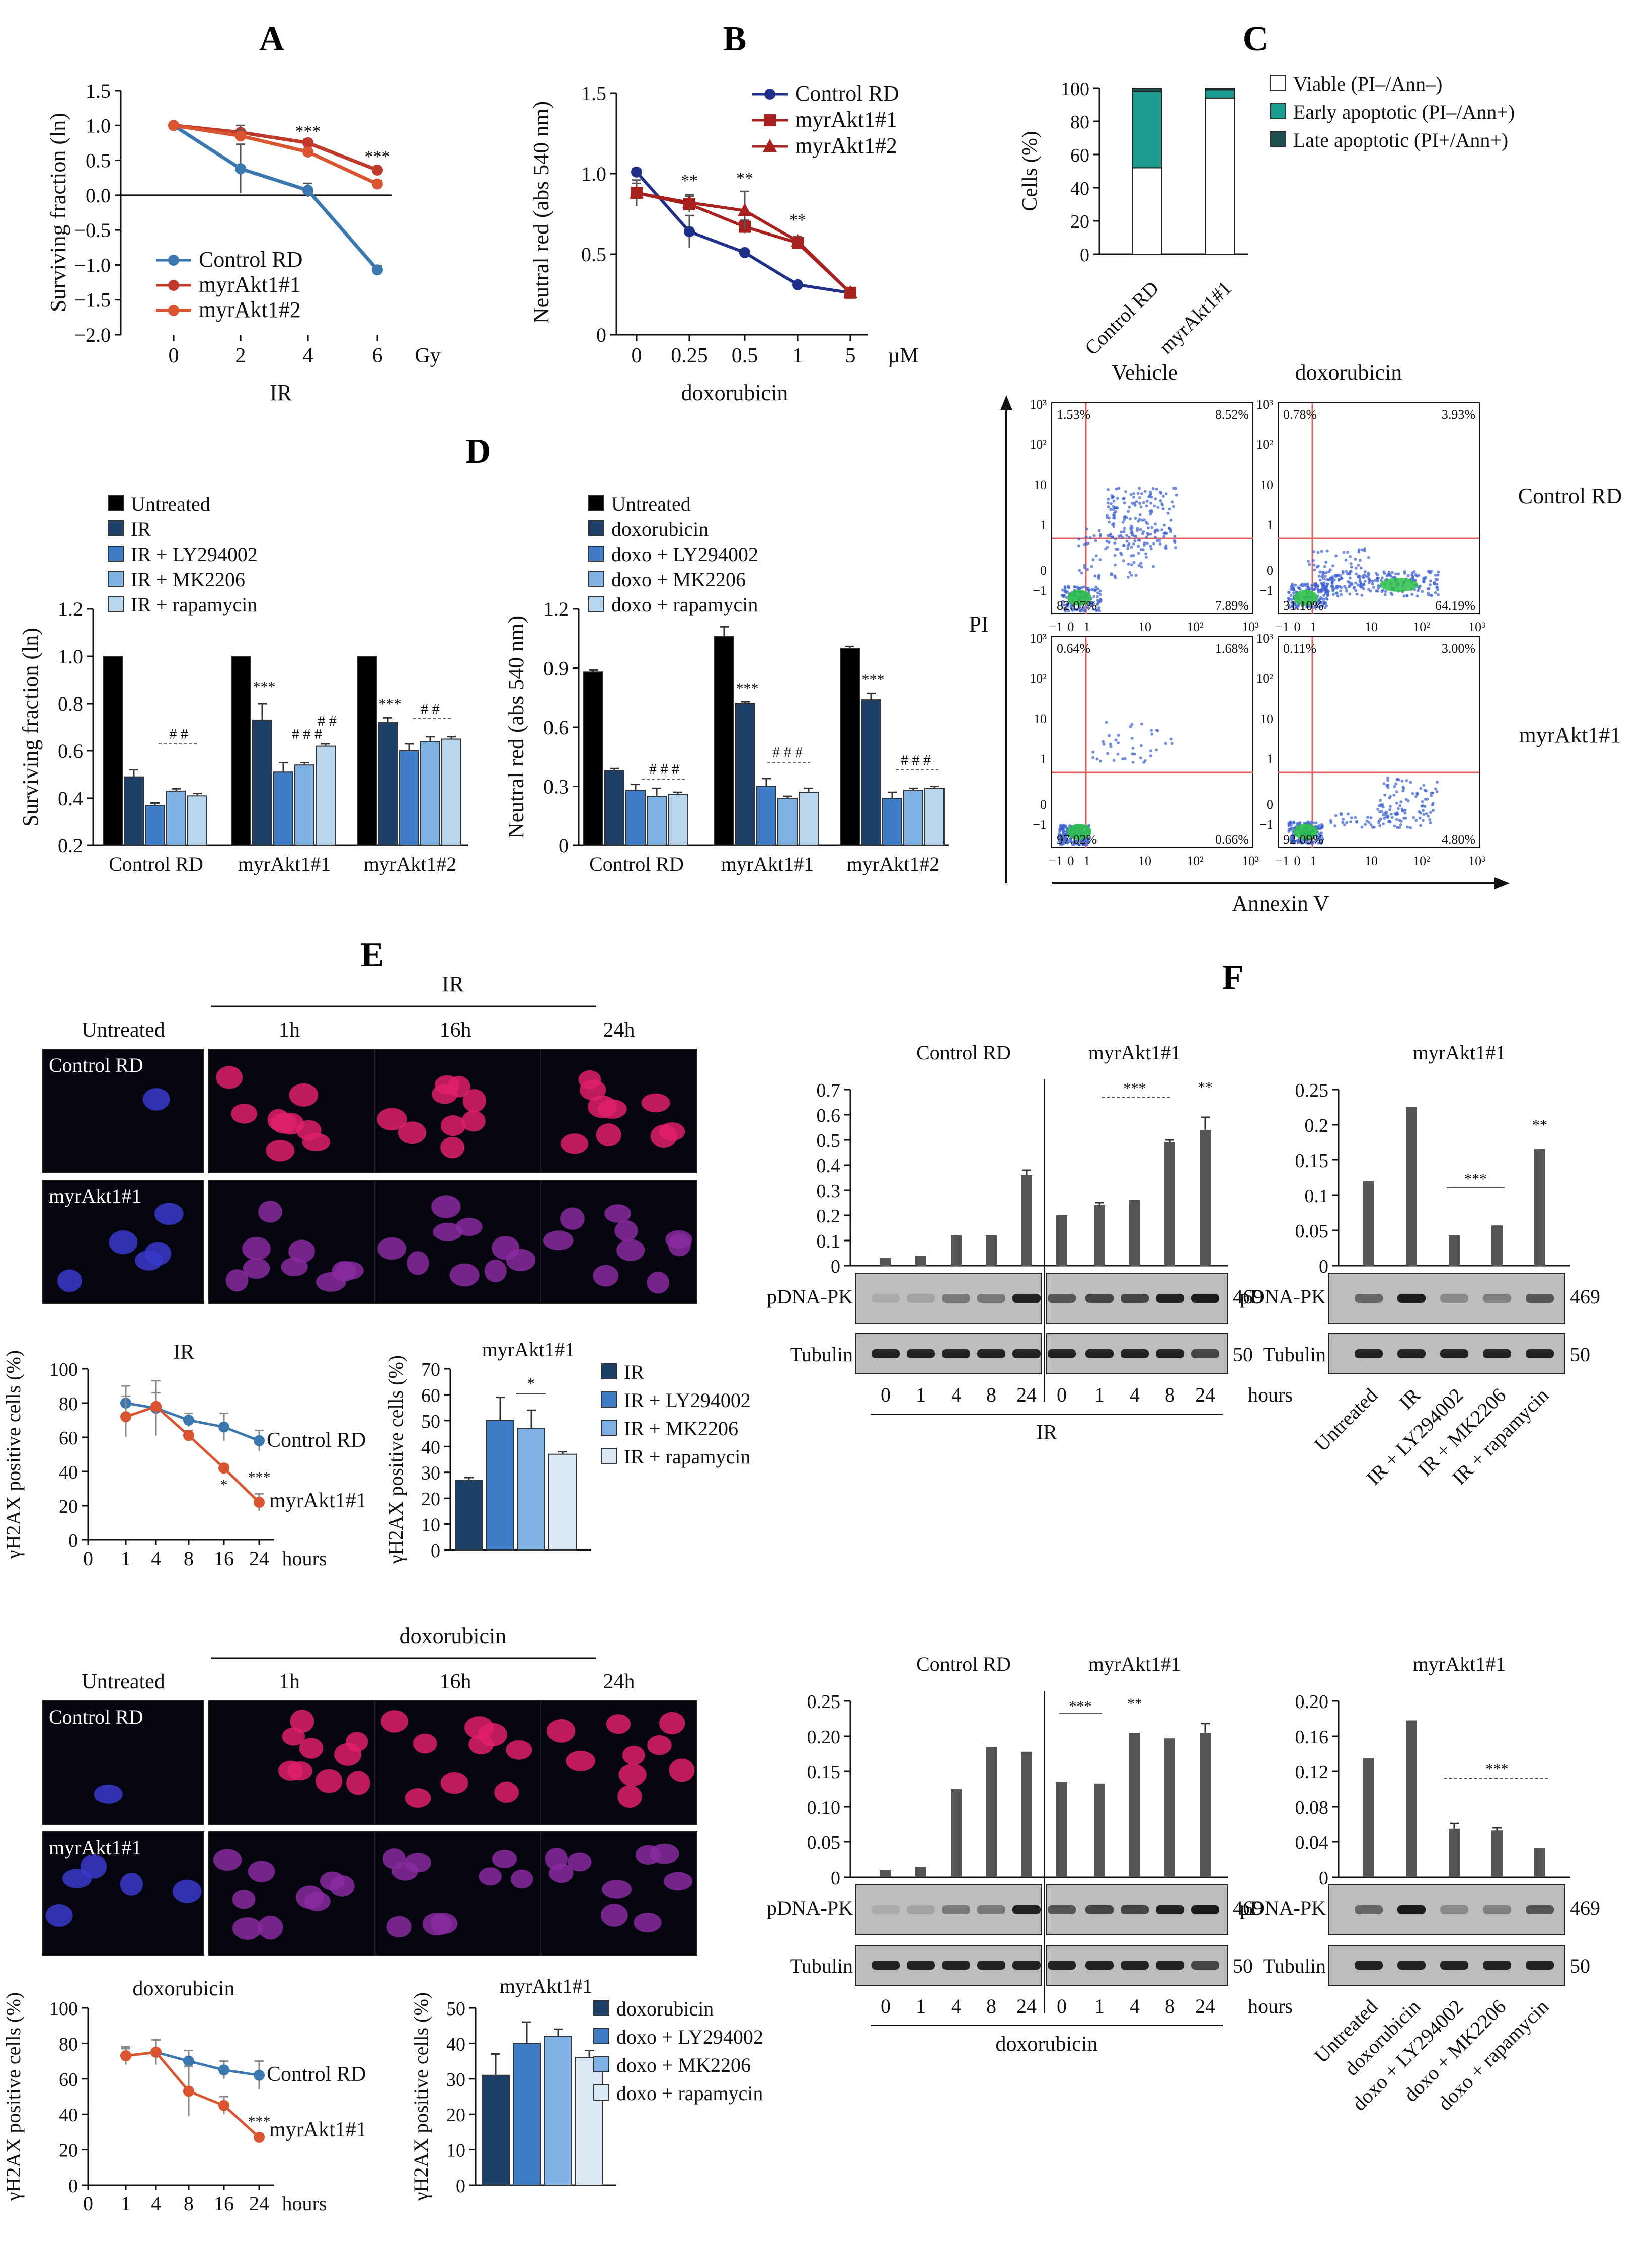 The width and height of the screenshot is (1652, 2248). What do you see at coordinates (546, 1986) in the screenshot?
I see `chart-title: myrAkt1#1` at bounding box center [546, 1986].